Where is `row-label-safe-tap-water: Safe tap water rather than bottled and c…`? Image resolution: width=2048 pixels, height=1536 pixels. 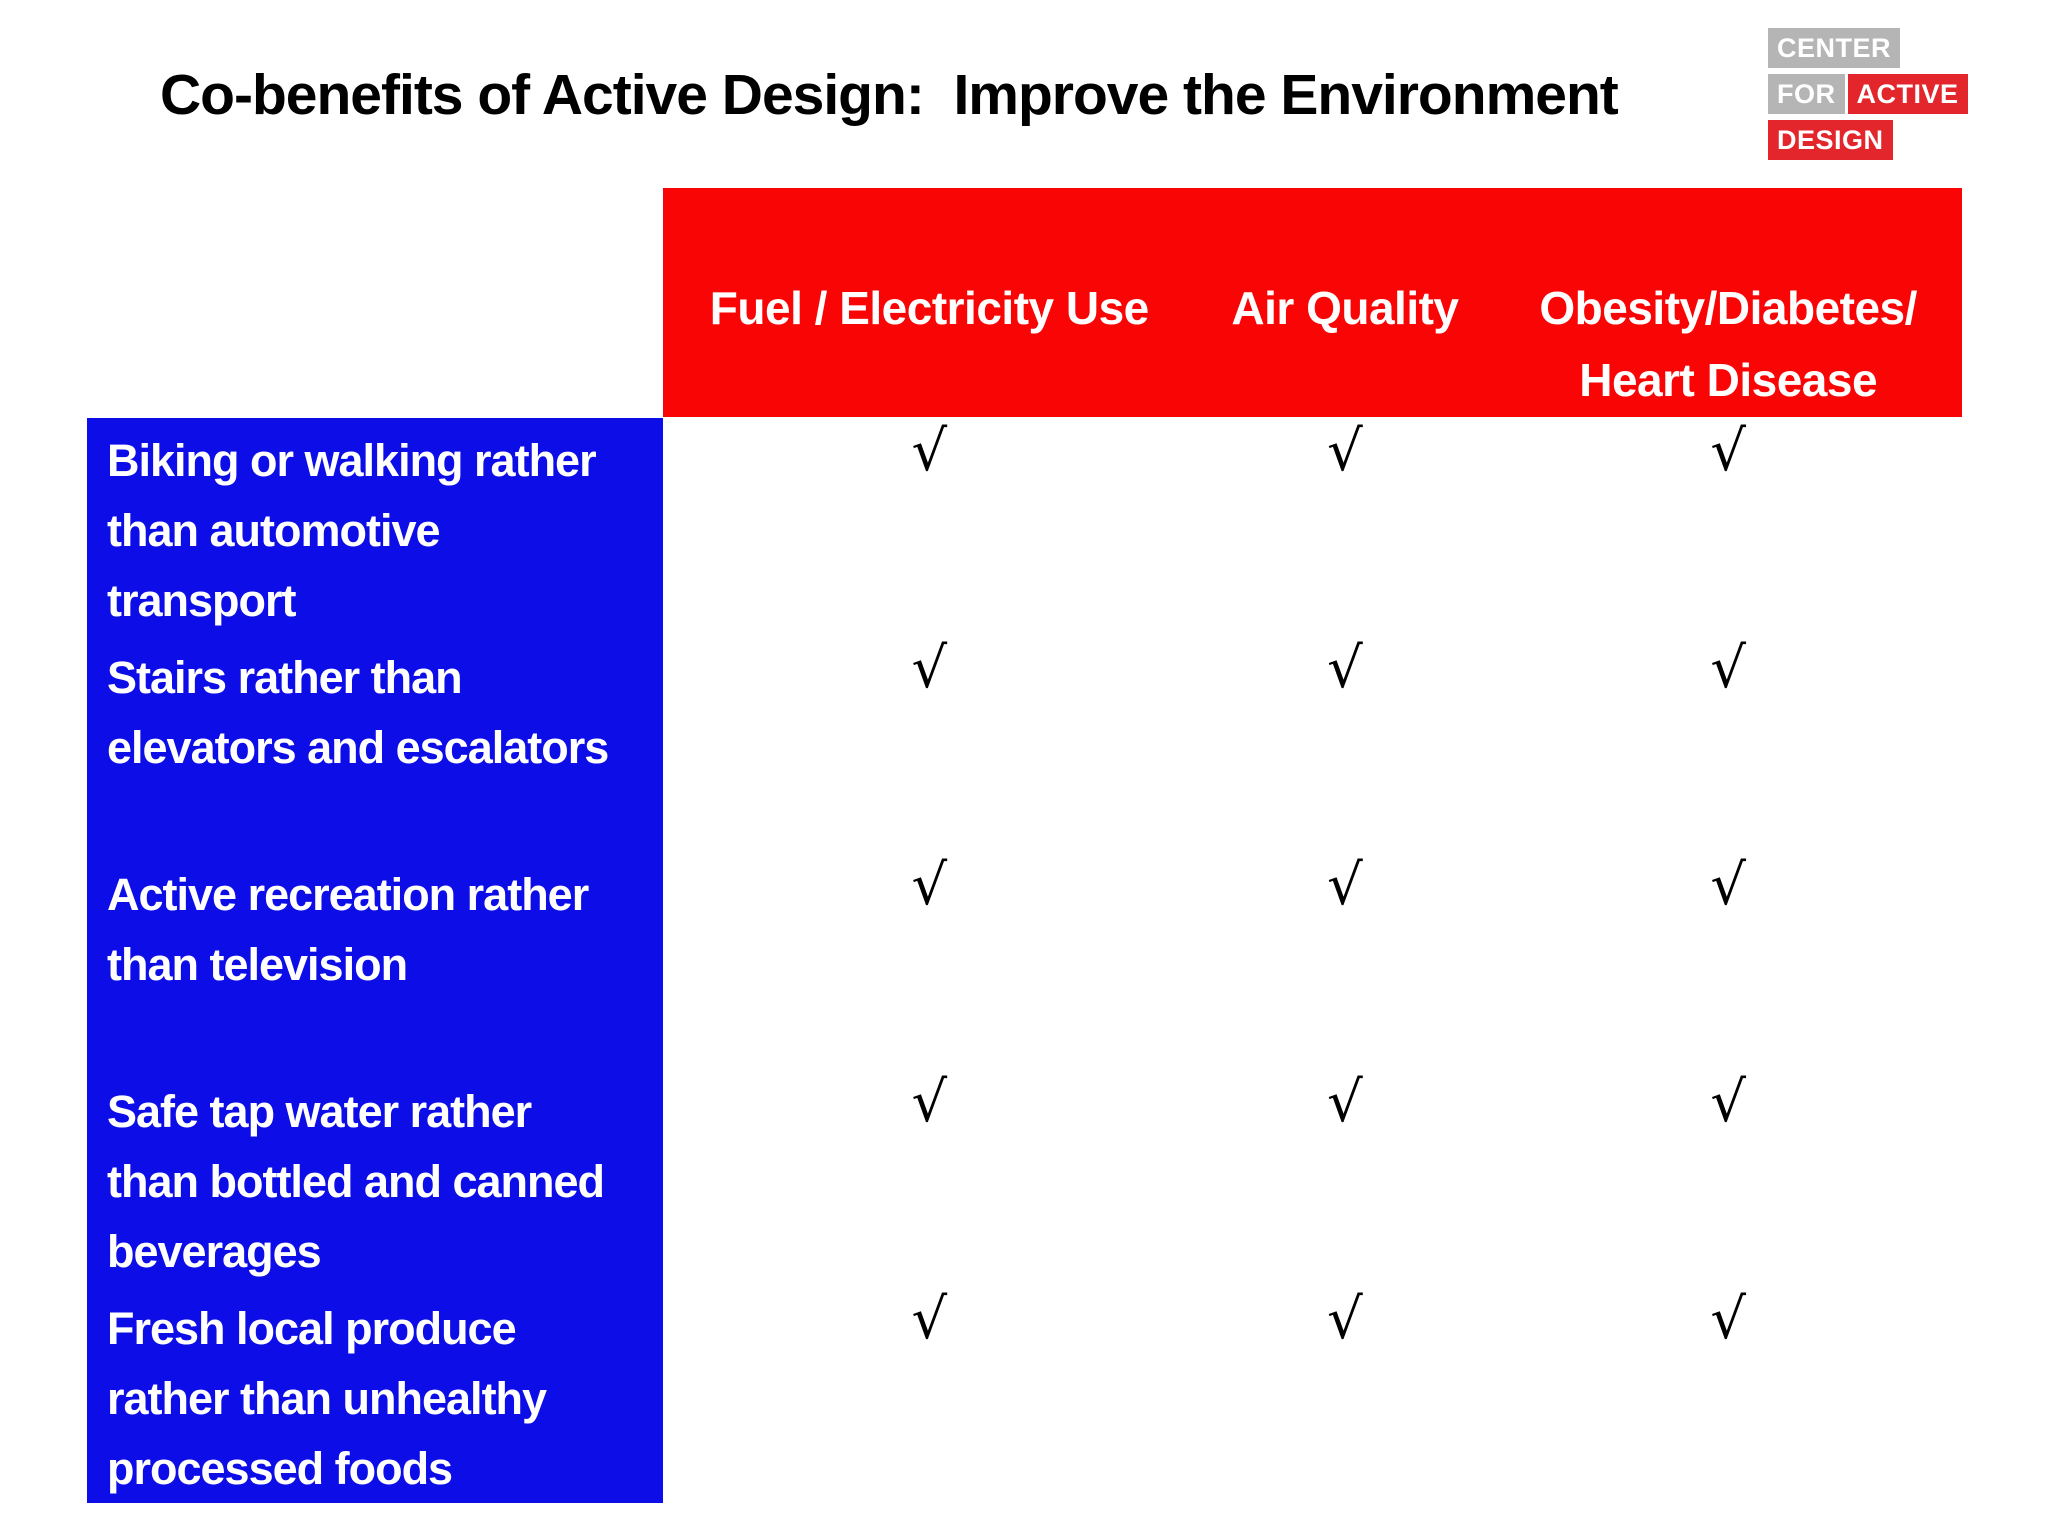
row-label-safe-tap-water: Safe tap water rather than bottled and c… is located at coordinates (356, 1181).